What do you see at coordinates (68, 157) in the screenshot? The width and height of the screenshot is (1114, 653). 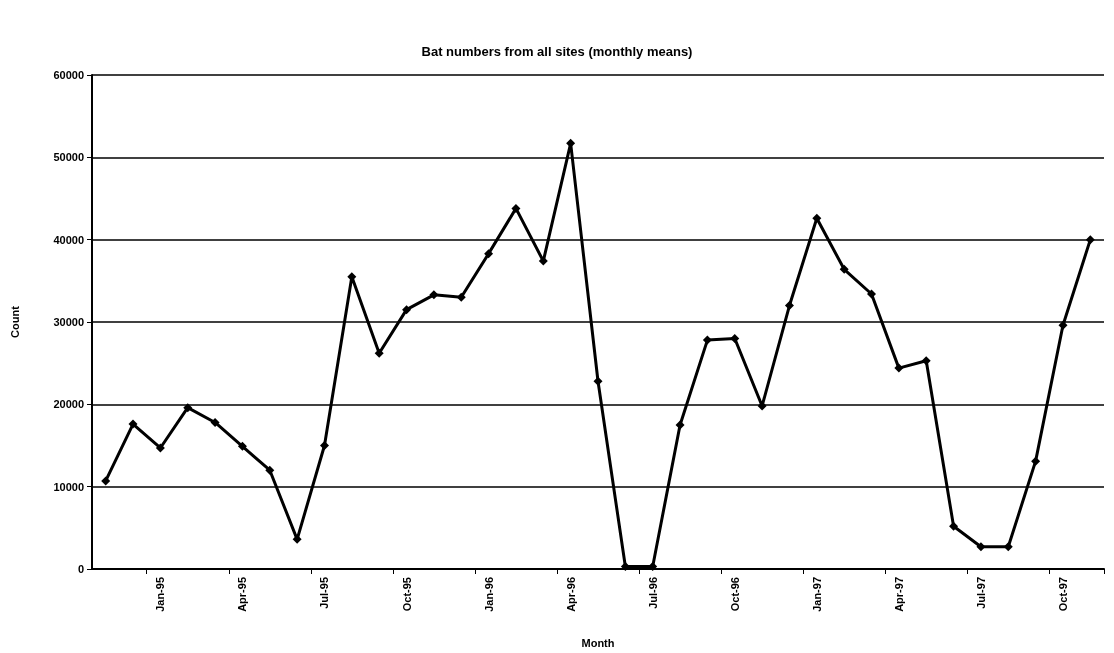 I see `y-tick-label: 50000` at bounding box center [68, 157].